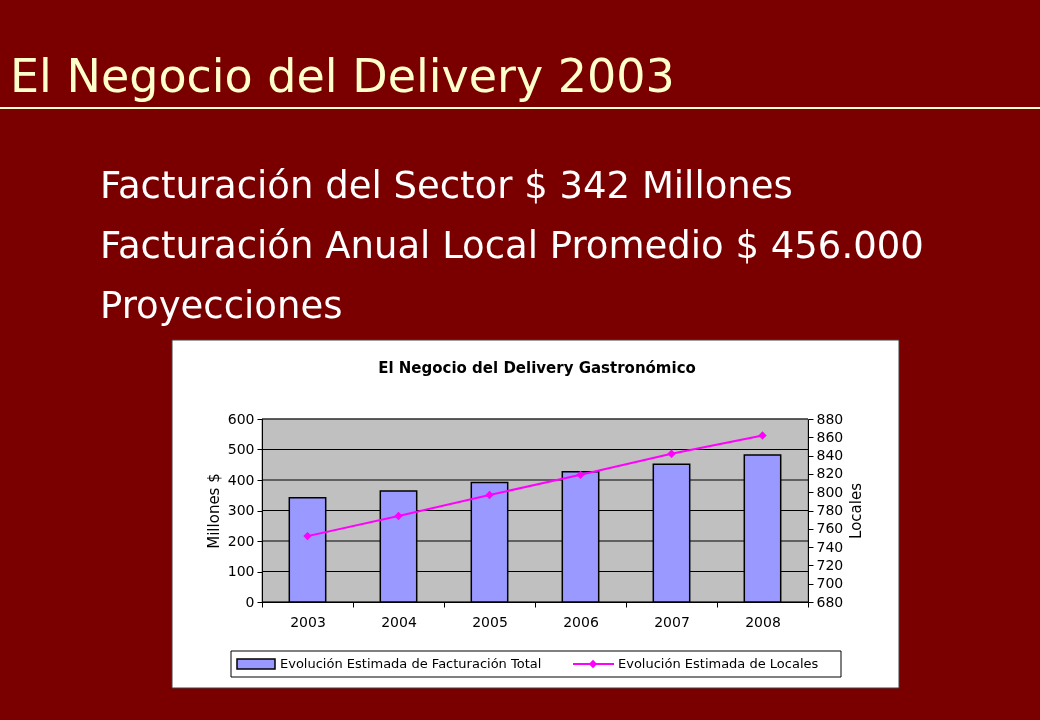 This screenshot has height=720, width=1040. What do you see at coordinates (512, 245) in the screenshot?
I see `text: Facturación Anual Local Promedio $ 456.000` at bounding box center [512, 245].